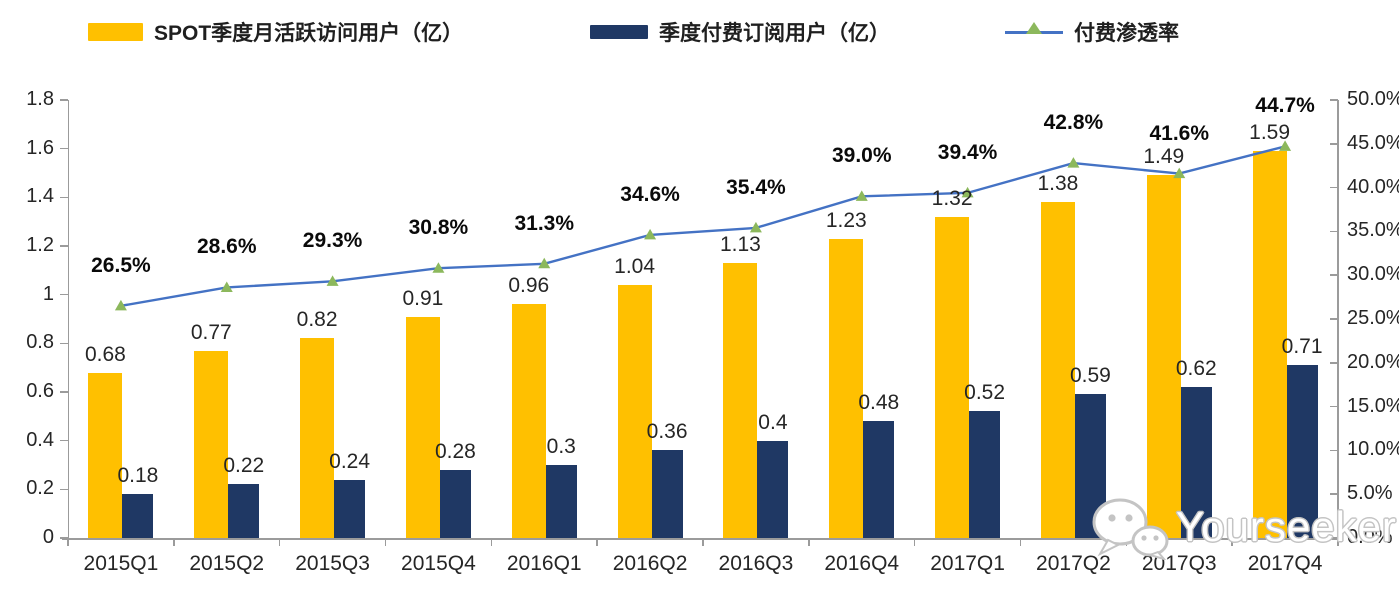 The width and height of the screenshot is (1399, 596). Describe the element at coordinates (332, 563) in the screenshot. I see `x-axis-category-label: 2015Q3` at that location.